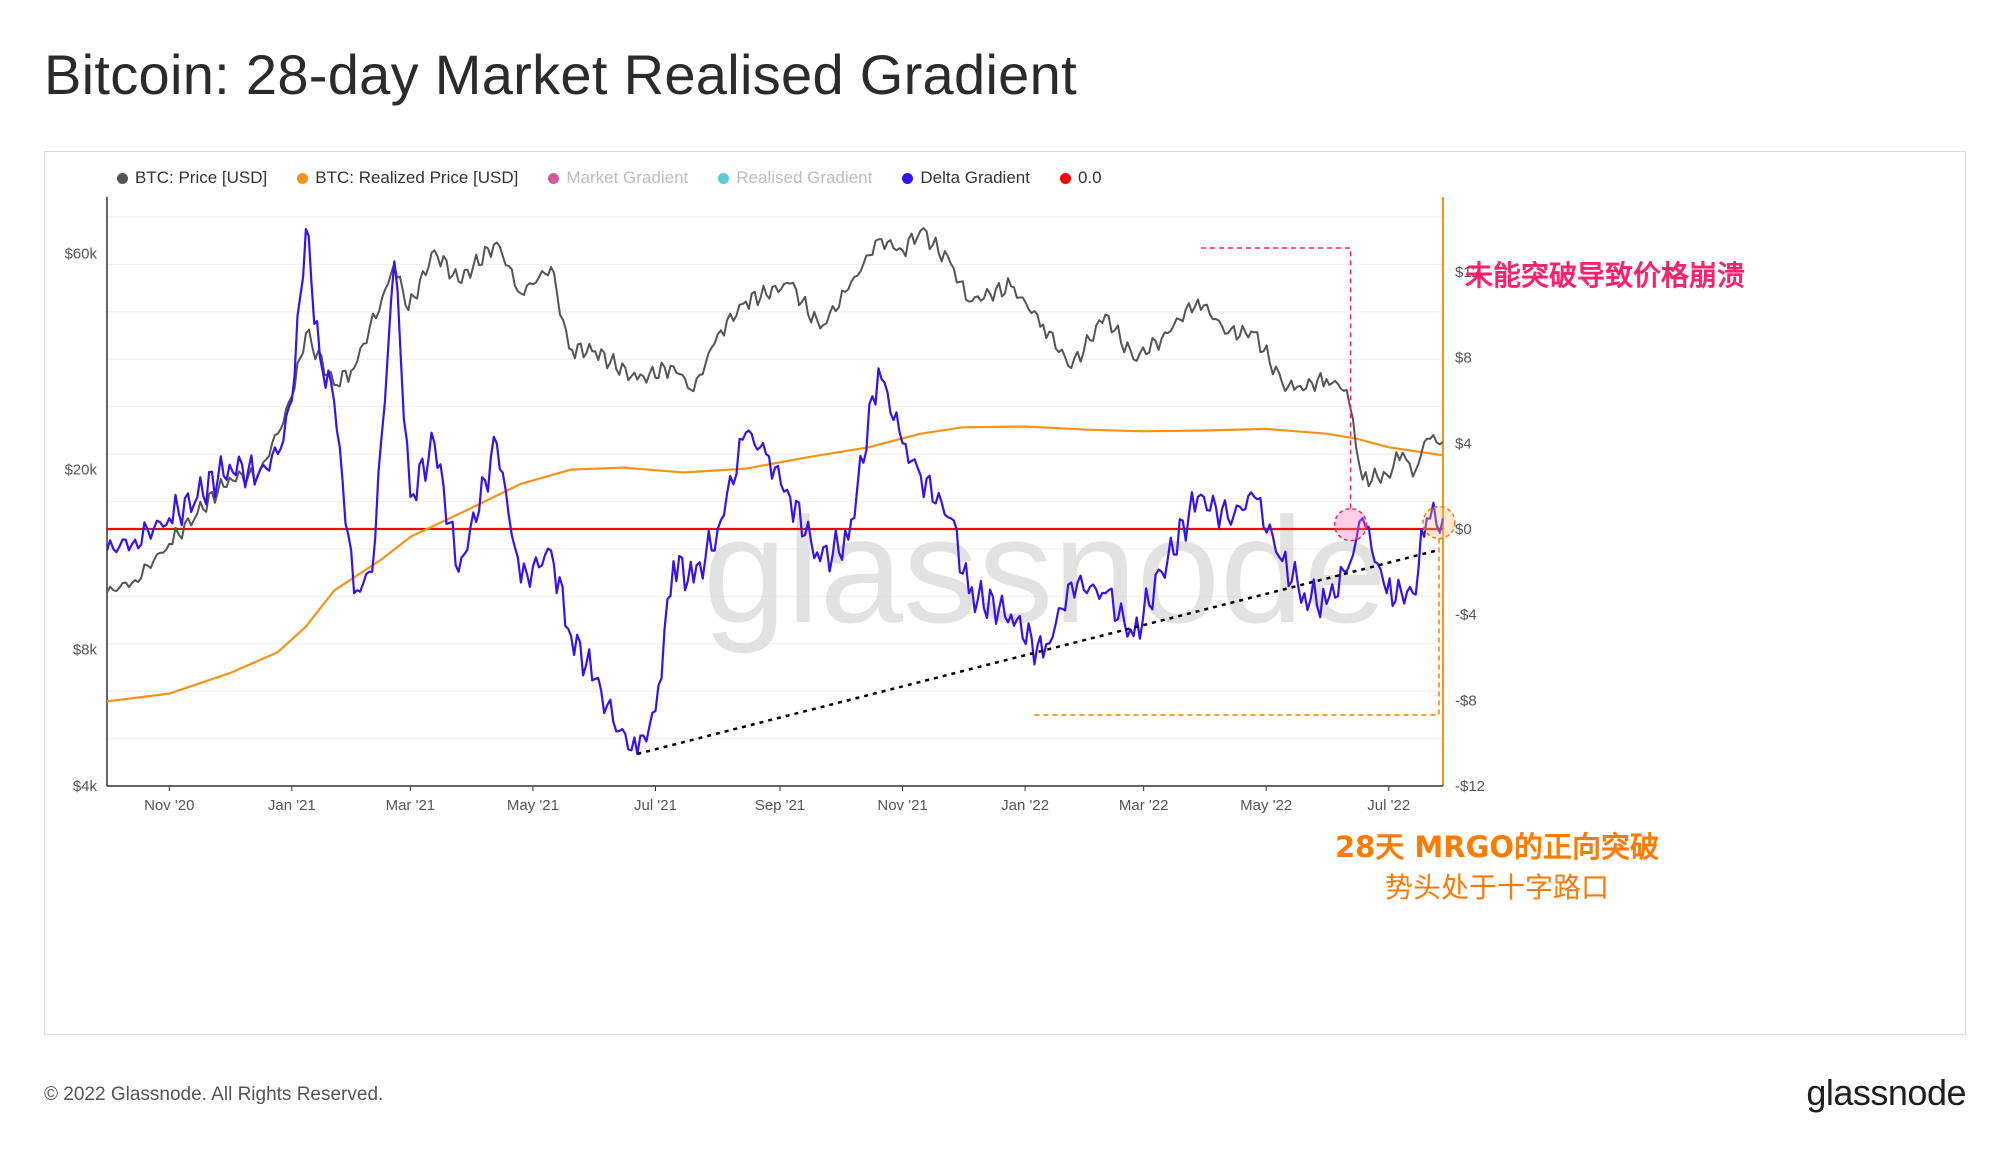 The image size is (2000, 1152). Describe the element at coordinates (724, 178) in the screenshot. I see `legend-dot-realised-gradient` at that location.